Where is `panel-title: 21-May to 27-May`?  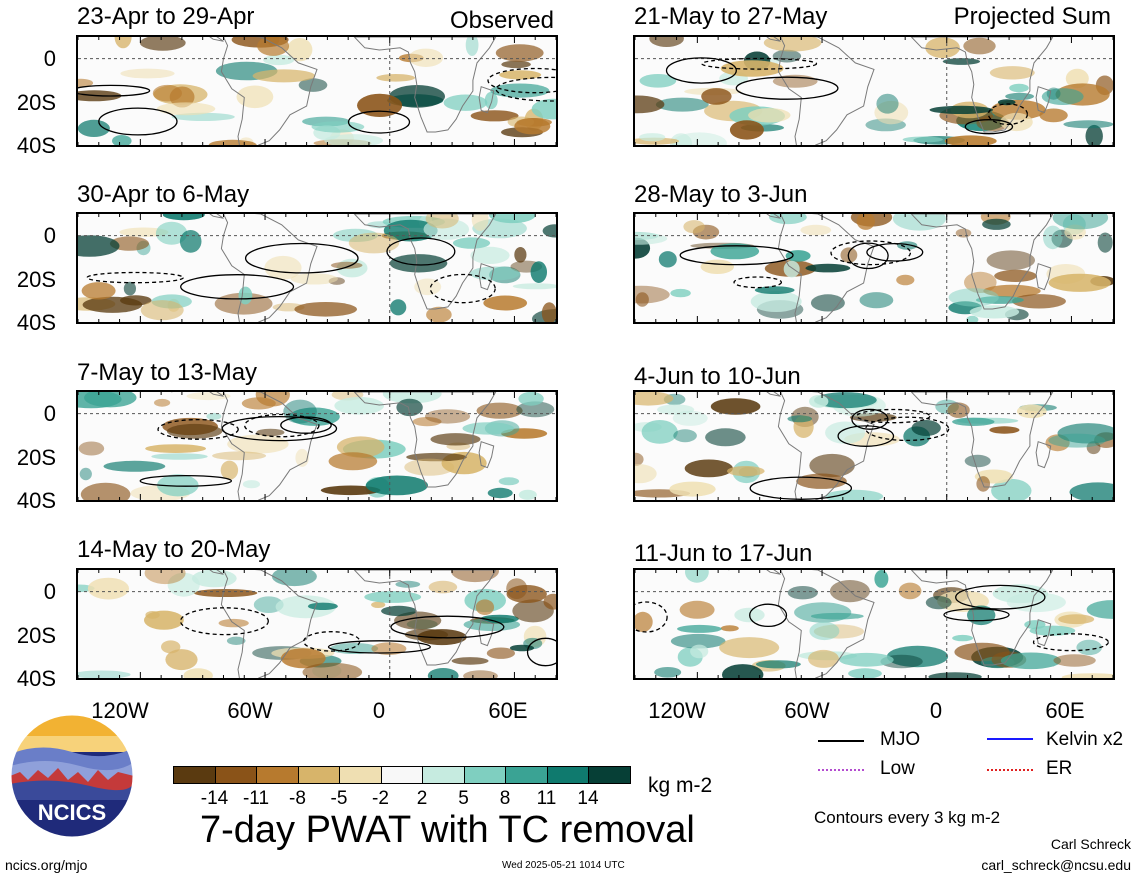 panel-title: 21-May to 27-May is located at coordinates (731, 16).